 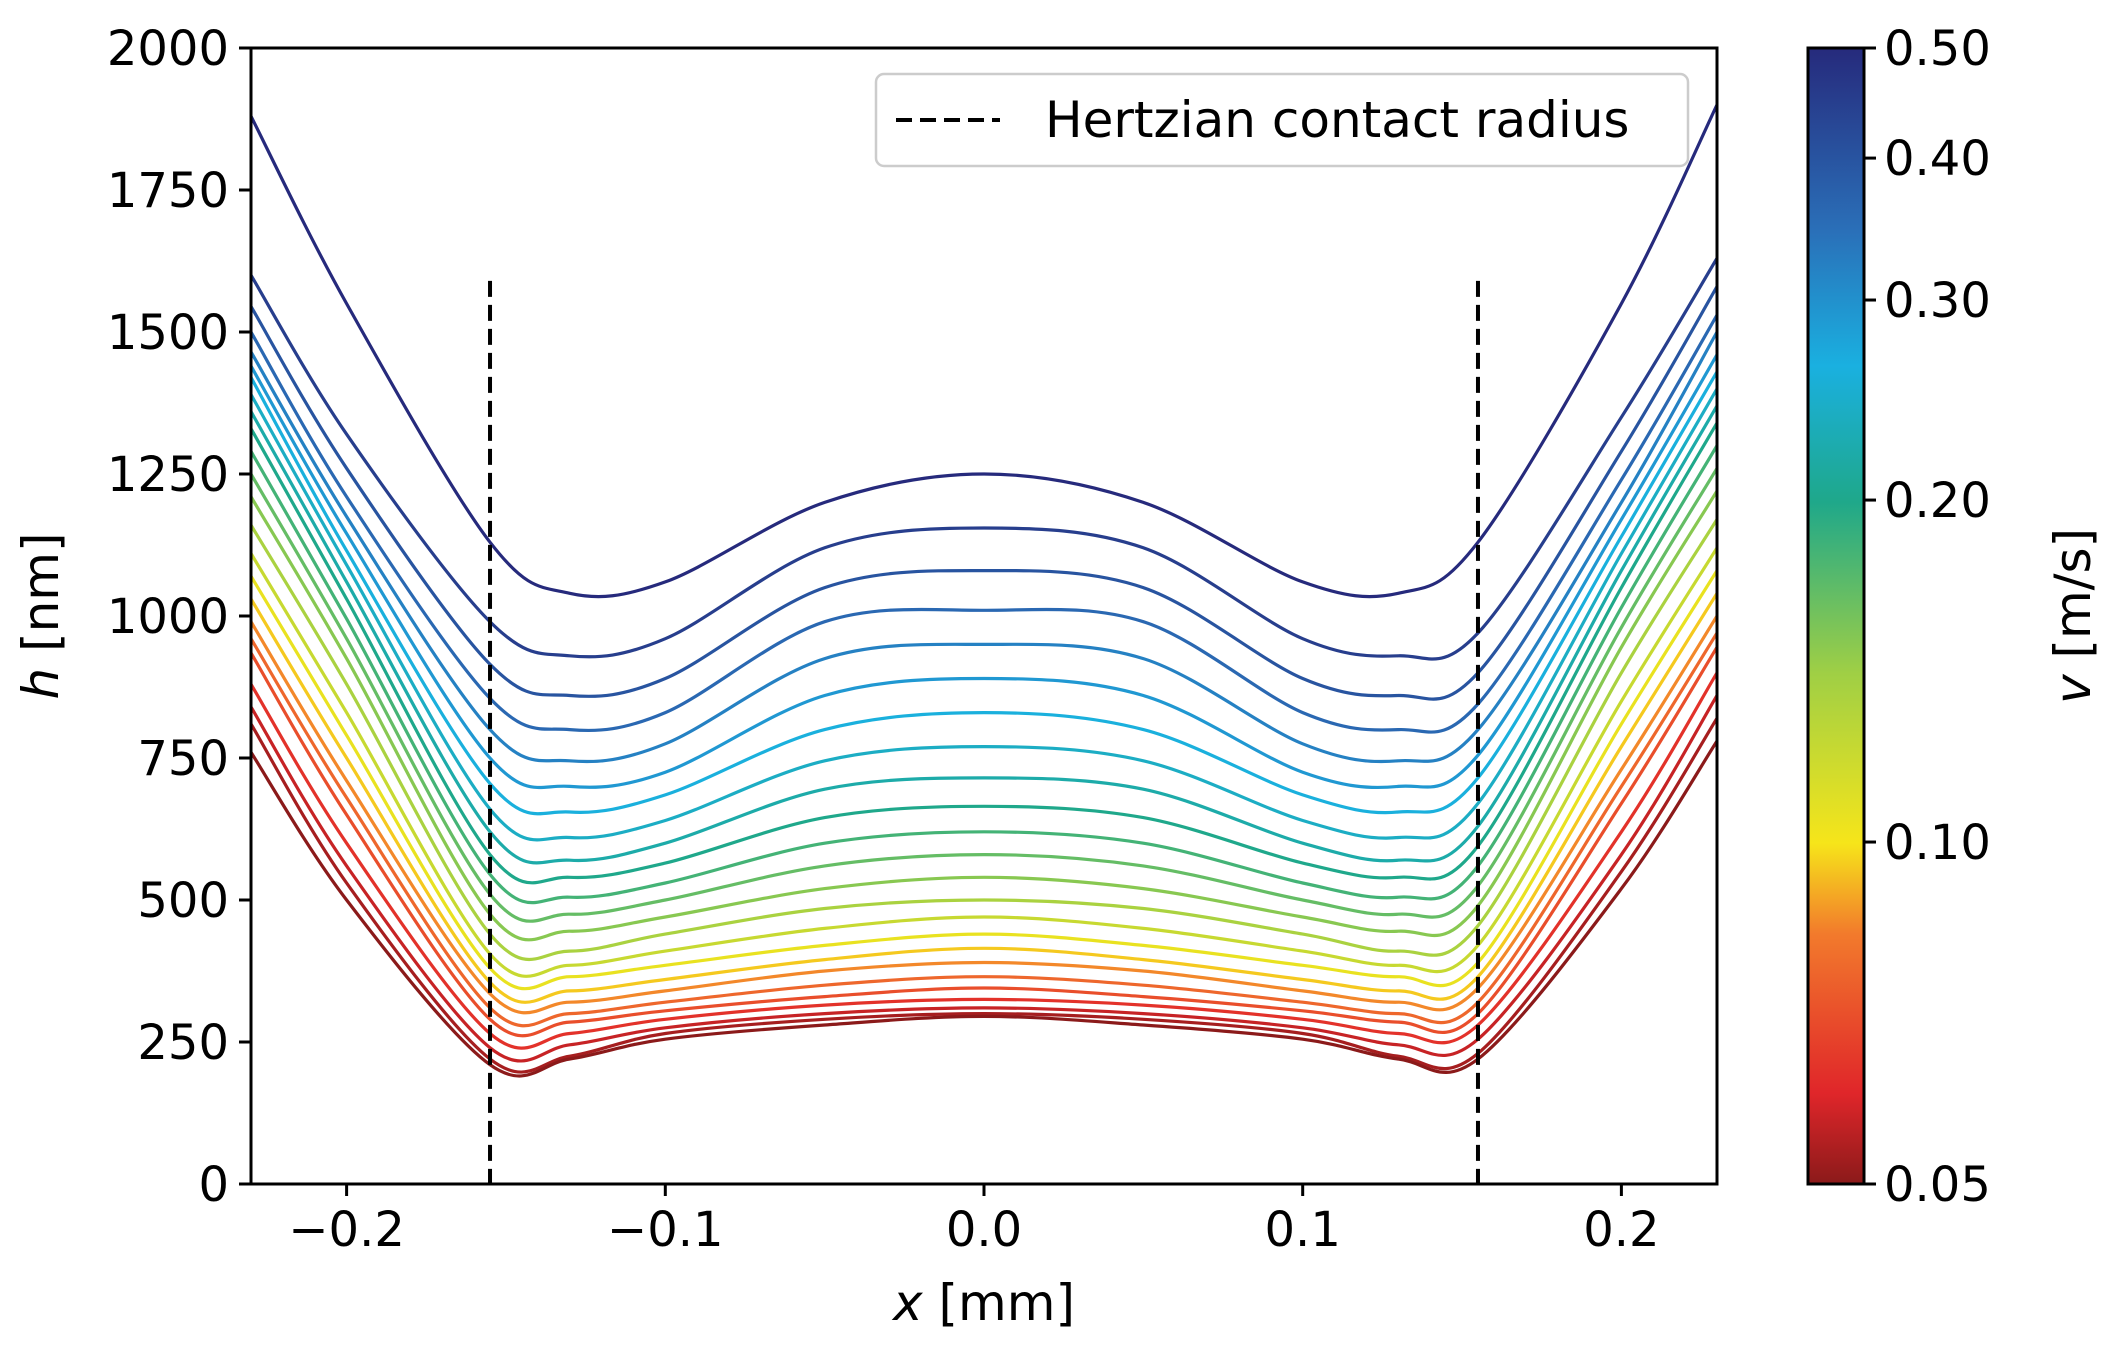 I want to click on x-tick-label: −0.2, so click(x=346, y=1230).